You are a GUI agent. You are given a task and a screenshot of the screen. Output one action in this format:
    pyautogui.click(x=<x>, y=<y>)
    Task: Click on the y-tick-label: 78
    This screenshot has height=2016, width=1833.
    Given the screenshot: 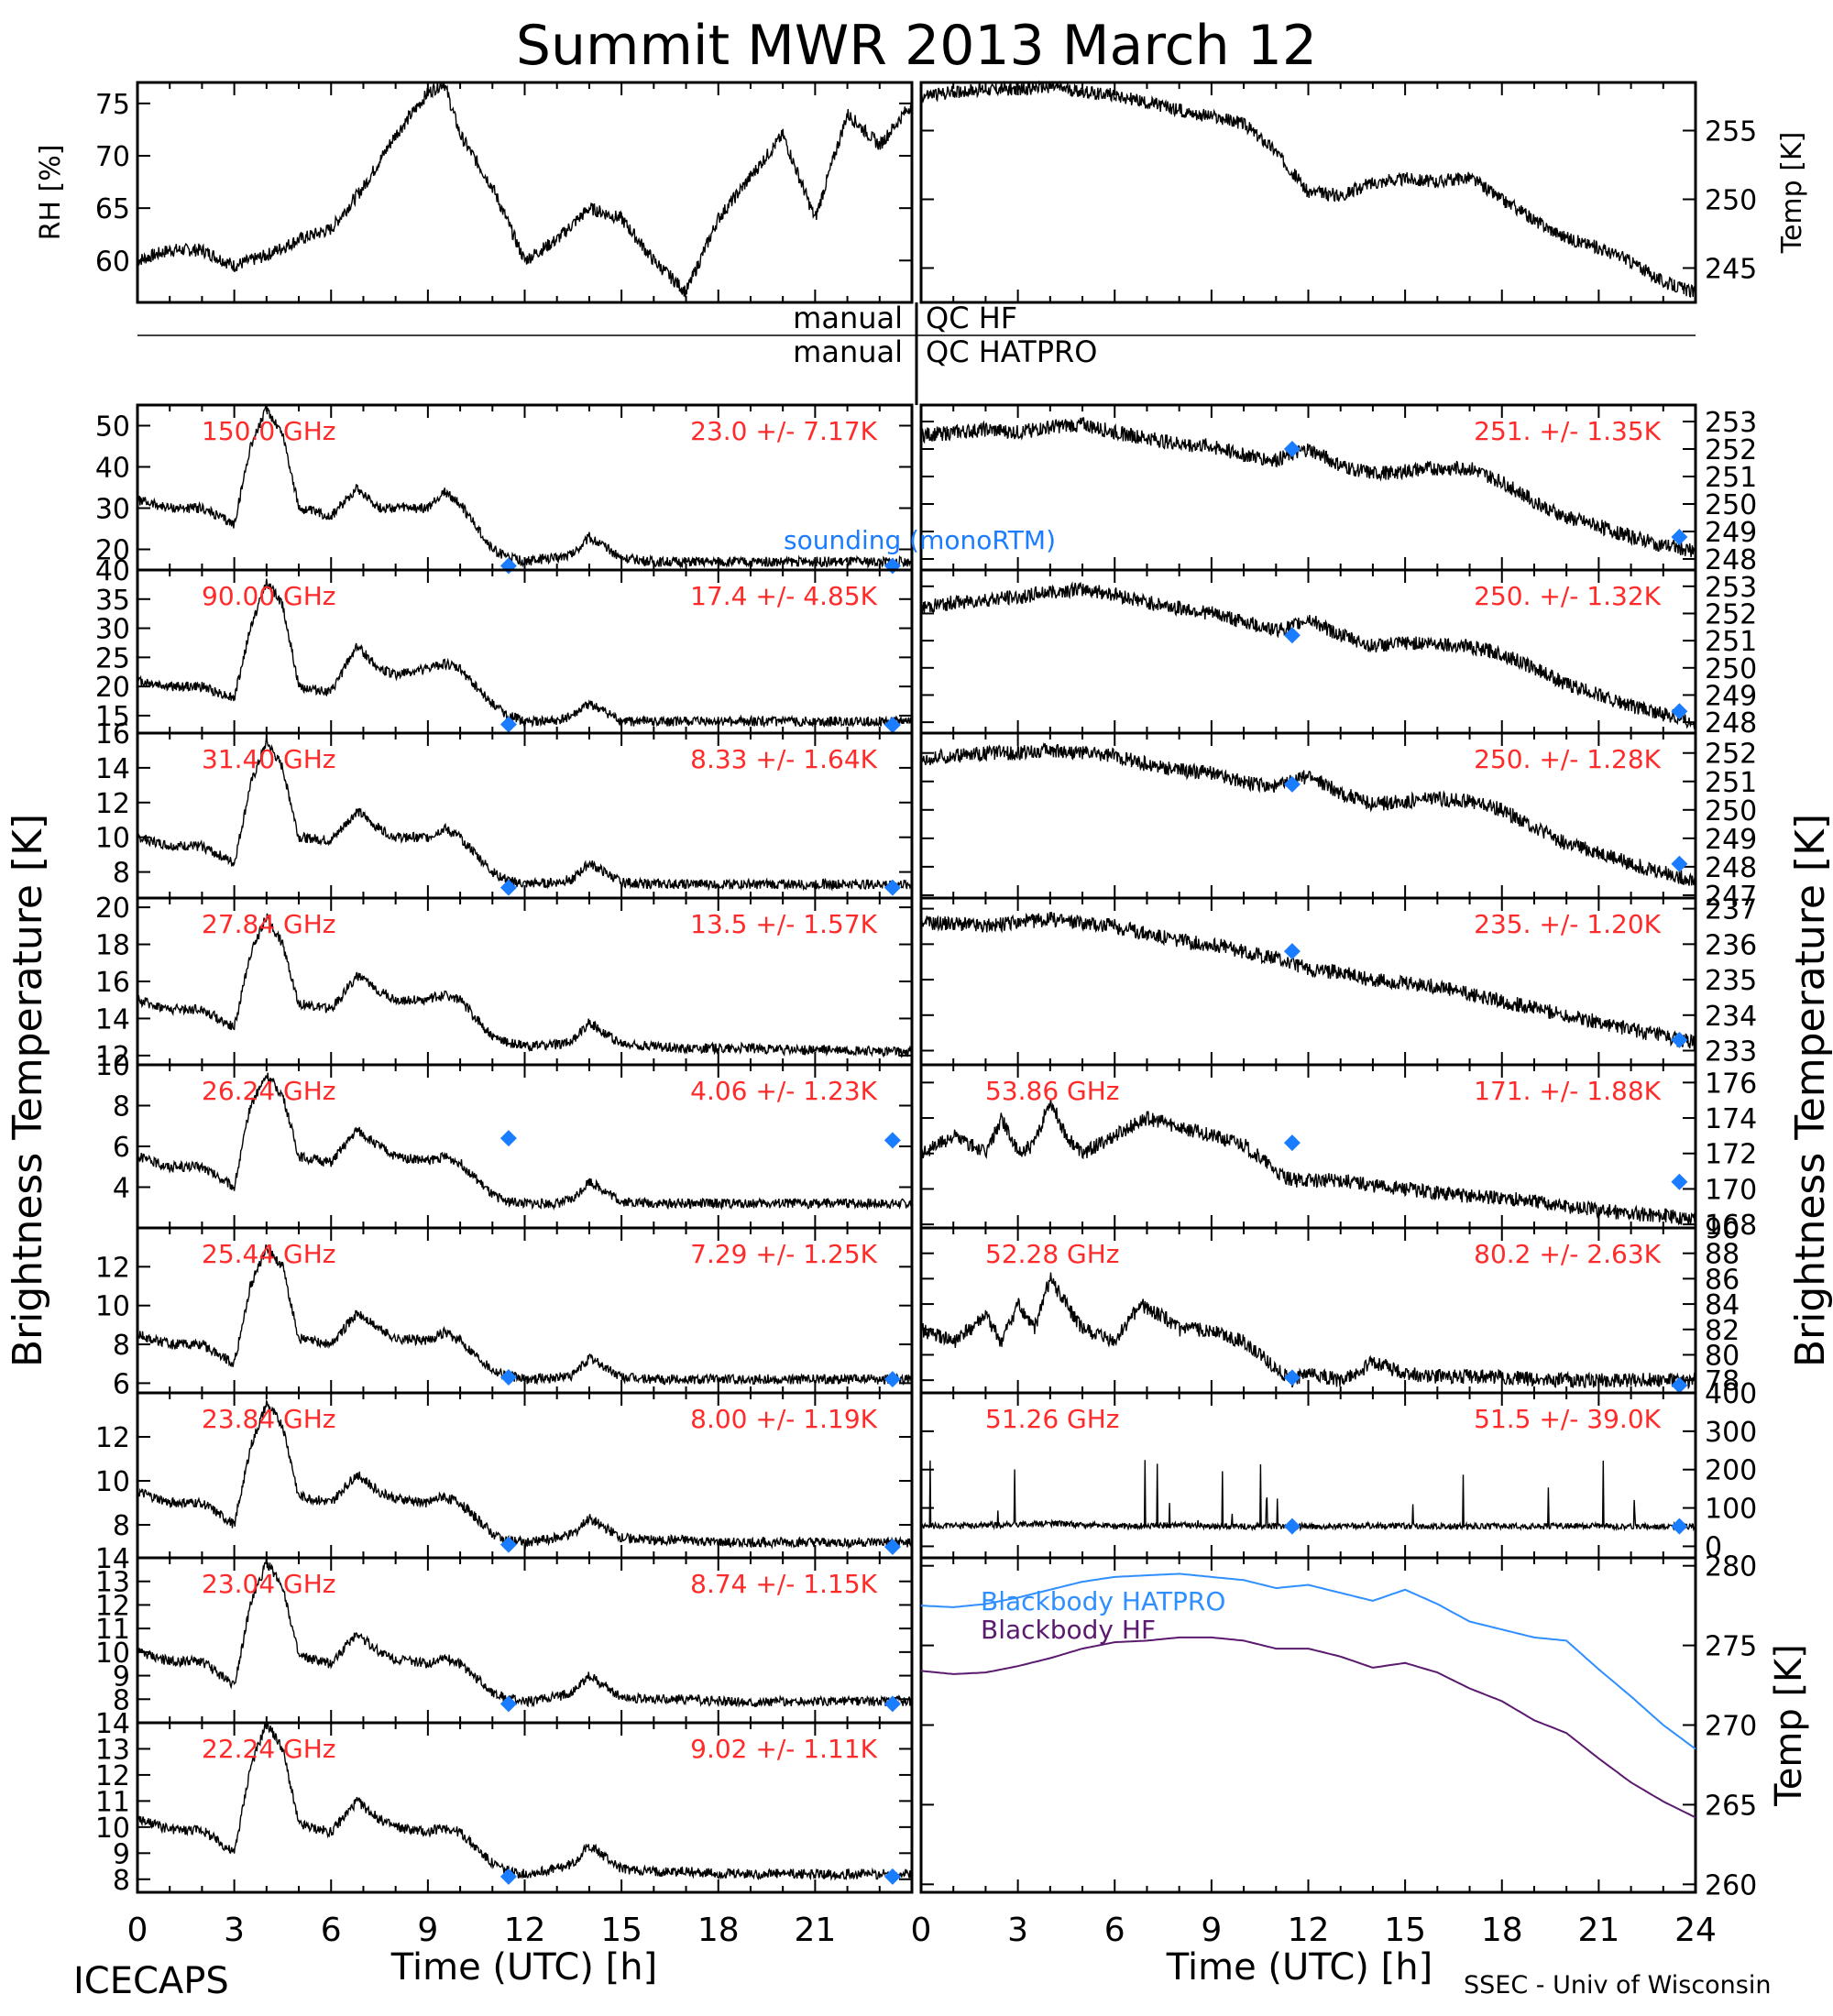 What is the action you would take?
    pyautogui.click(x=1722, y=1381)
    